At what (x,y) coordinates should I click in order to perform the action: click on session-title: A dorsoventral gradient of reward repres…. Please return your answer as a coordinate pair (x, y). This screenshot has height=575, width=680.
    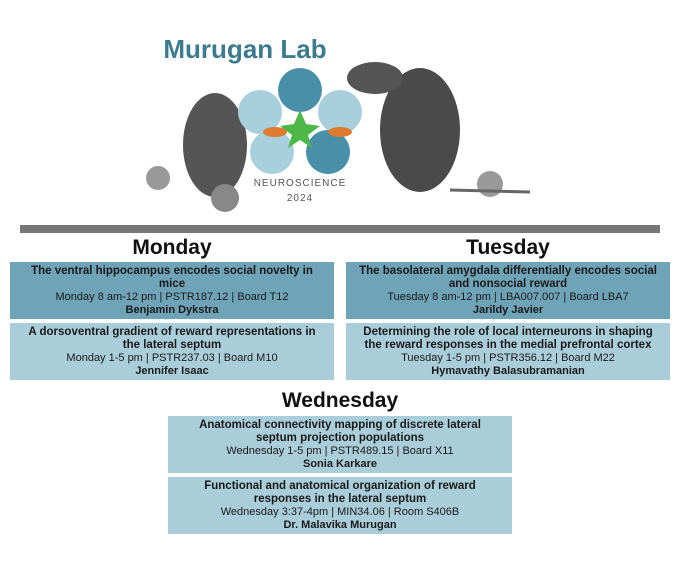
    Looking at the image, I should click on (172, 338).